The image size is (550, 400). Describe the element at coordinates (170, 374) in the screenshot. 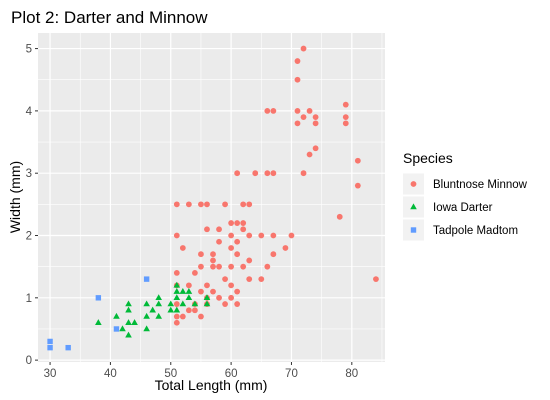

I see `x-tick-label: 50` at that location.